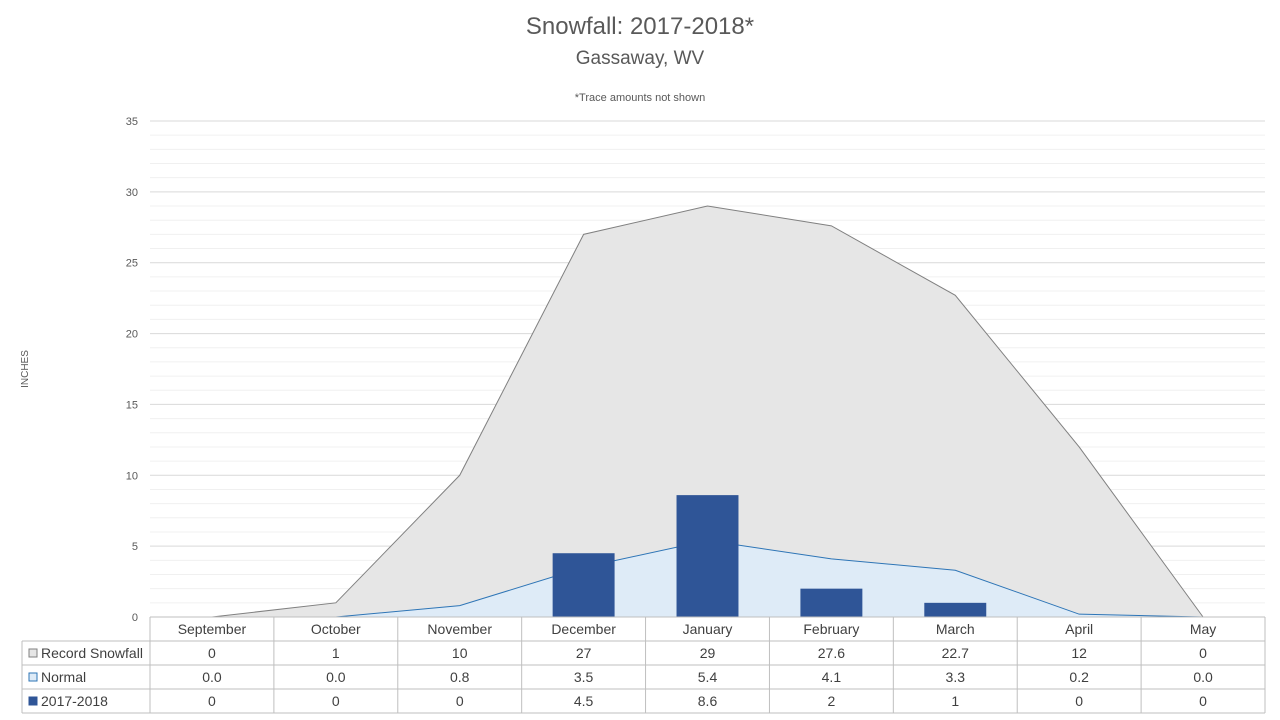 The width and height of the screenshot is (1280, 720). I want to click on legend-label: 2017-2018, so click(74, 701).